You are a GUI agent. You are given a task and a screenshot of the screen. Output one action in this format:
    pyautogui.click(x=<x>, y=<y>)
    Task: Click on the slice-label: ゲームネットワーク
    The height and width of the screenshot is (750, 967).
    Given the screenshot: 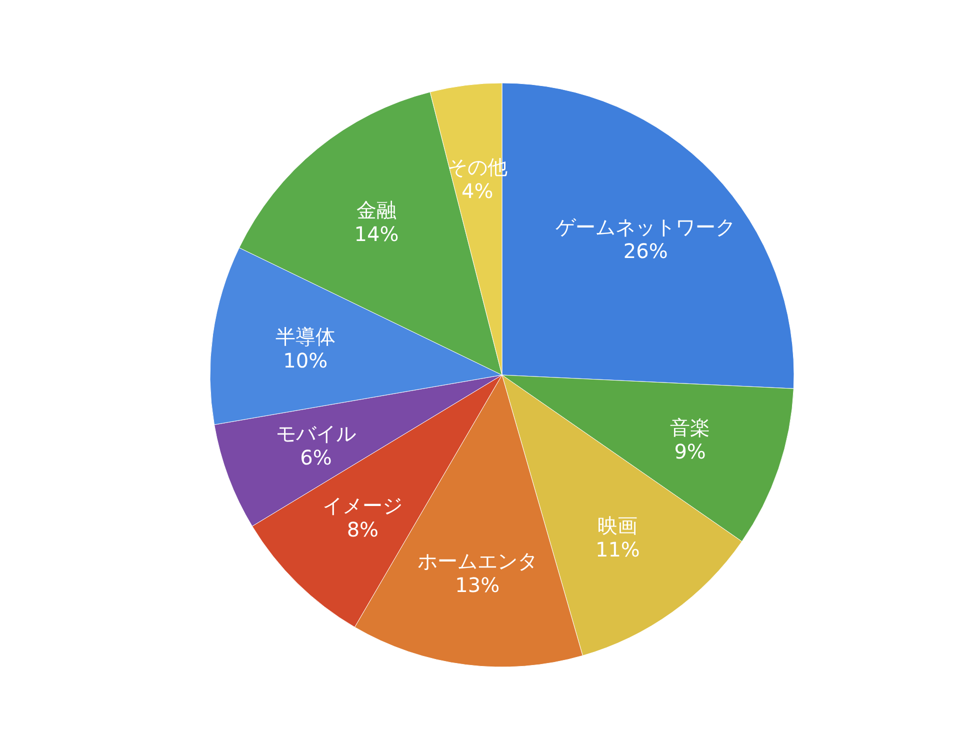 What is the action you would take?
    pyautogui.click(x=646, y=226)
    